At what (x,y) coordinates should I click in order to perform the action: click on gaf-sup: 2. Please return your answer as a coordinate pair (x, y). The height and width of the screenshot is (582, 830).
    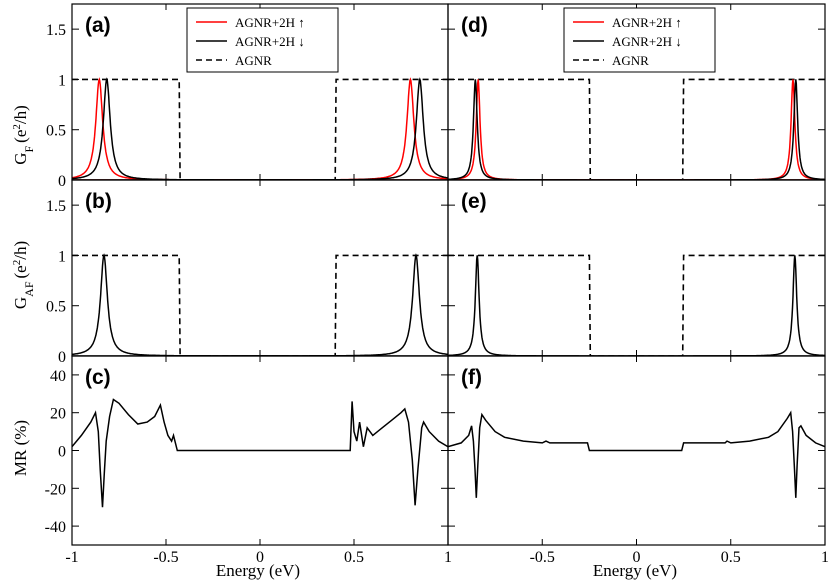
    Looking at the image, I should click on (17, 263).